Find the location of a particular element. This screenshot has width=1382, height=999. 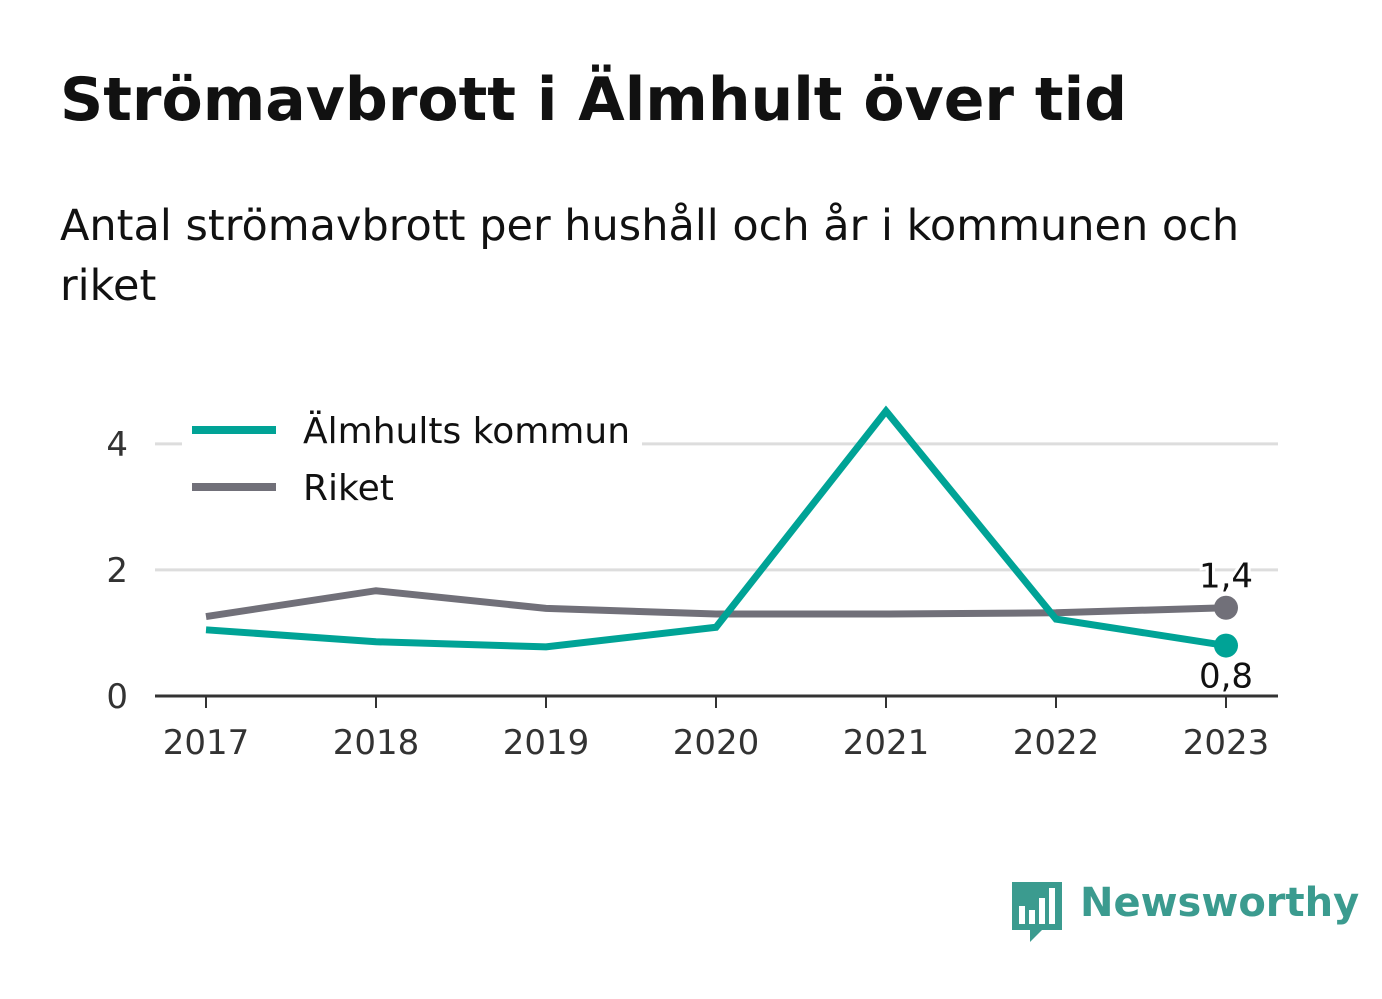

x-tick-label: 2020 is located at coordinates (716, 743).